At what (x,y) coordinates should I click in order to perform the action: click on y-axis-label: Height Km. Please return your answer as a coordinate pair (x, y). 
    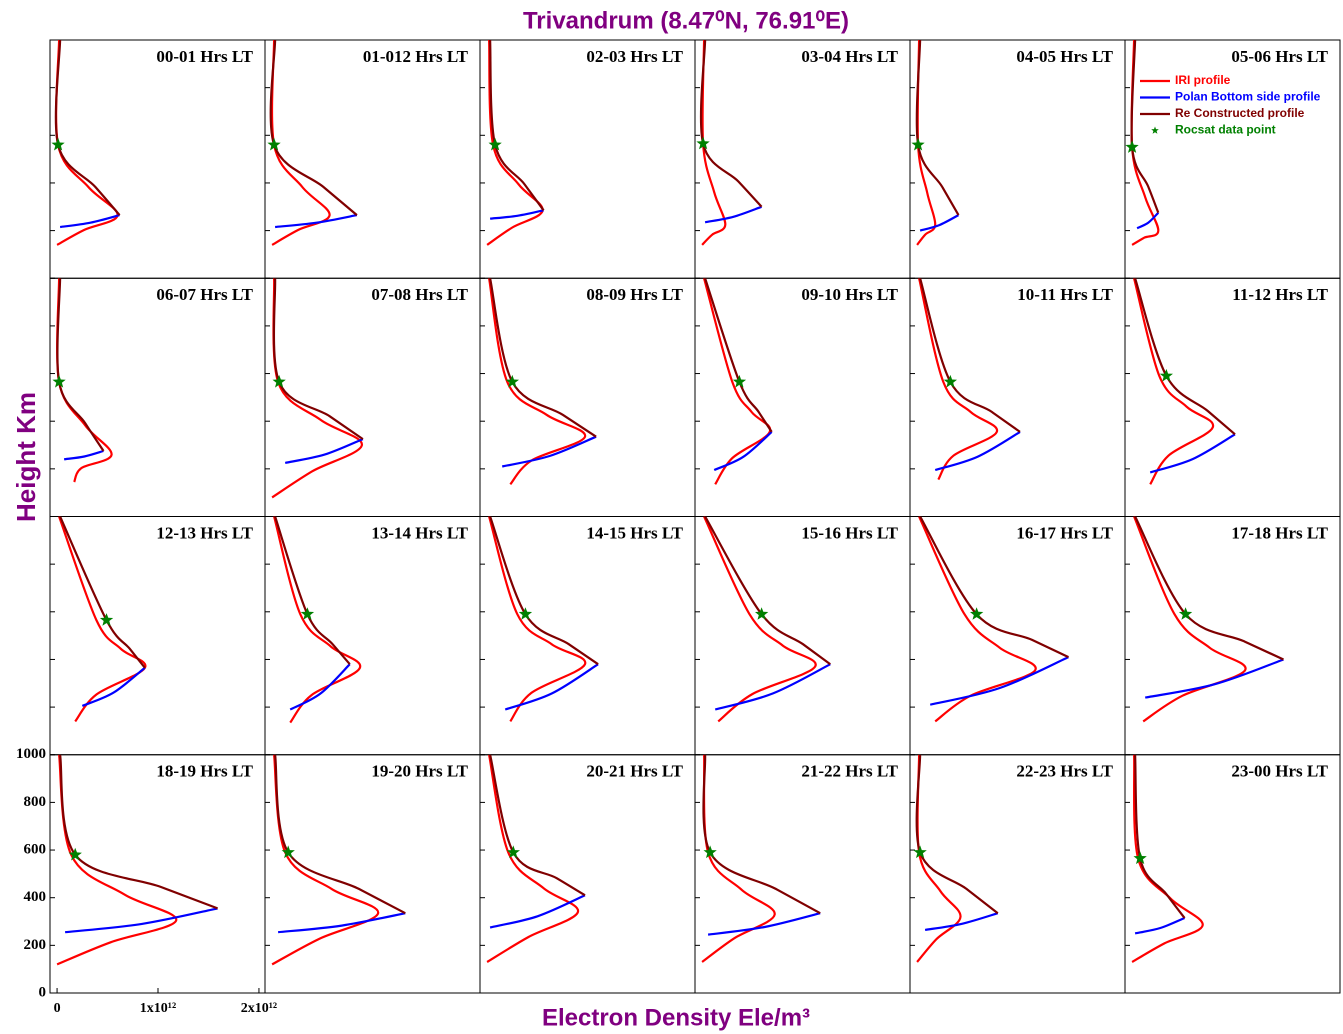
    Looking at the image, I should click on (26, 457).